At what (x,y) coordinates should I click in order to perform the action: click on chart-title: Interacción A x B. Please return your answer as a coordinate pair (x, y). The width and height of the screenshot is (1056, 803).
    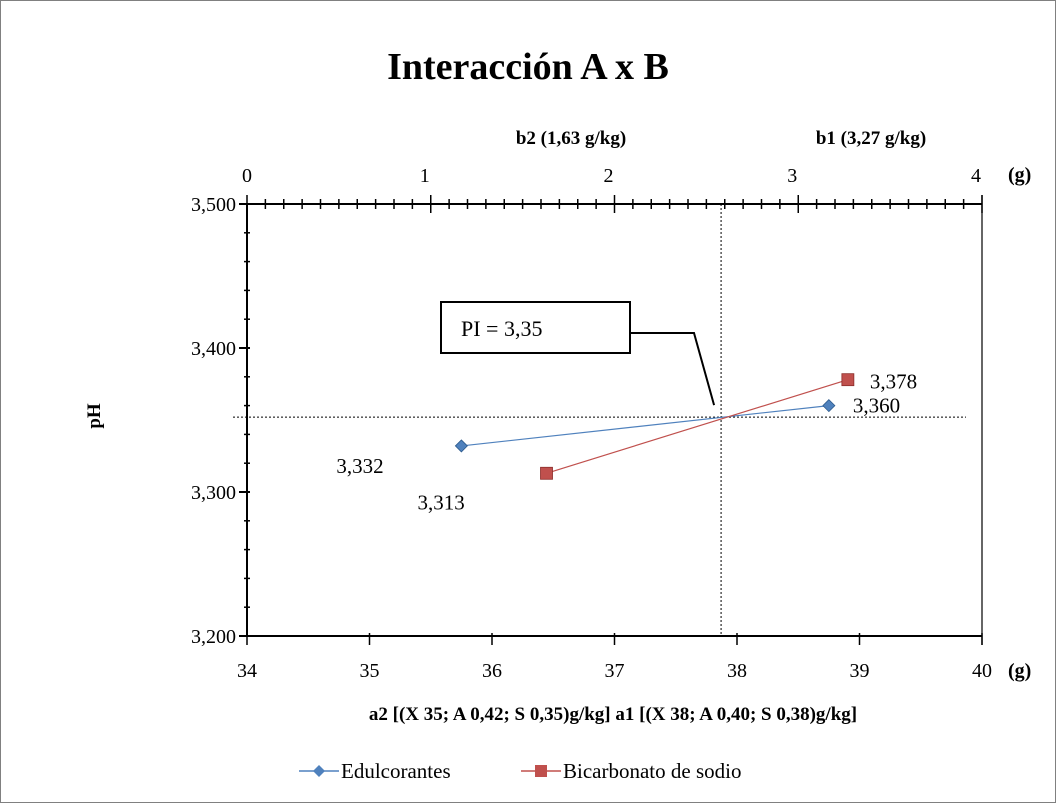
    Looking at the image, I should click on (528, 67).